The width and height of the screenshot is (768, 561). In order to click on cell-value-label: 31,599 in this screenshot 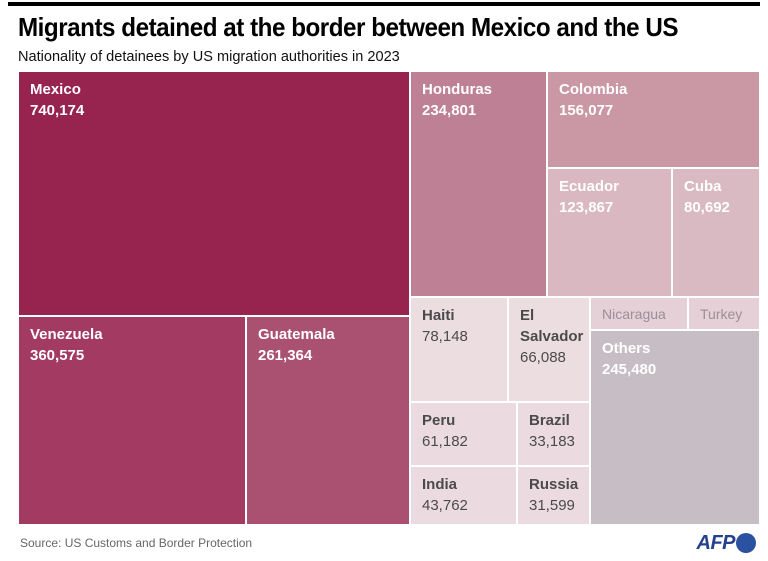, I will do `click(552, 505)`.